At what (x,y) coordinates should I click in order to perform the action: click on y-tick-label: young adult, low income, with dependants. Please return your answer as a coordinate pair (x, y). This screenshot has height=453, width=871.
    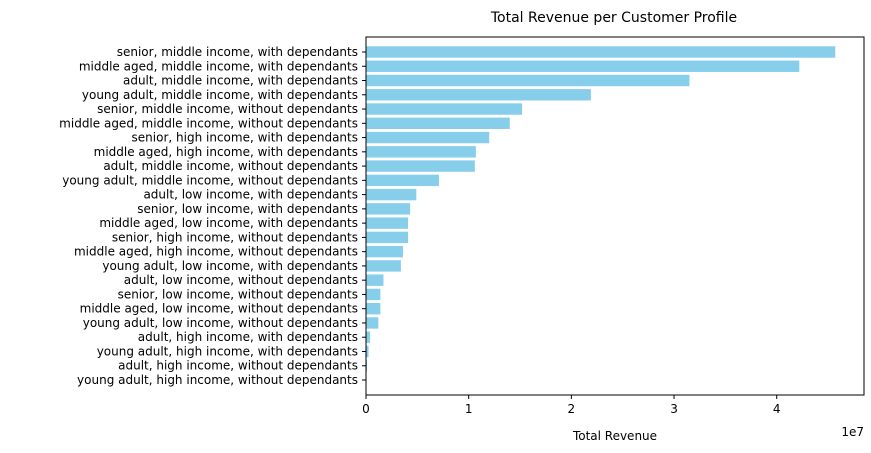
    Looking at the image, I should click on (230, 266).